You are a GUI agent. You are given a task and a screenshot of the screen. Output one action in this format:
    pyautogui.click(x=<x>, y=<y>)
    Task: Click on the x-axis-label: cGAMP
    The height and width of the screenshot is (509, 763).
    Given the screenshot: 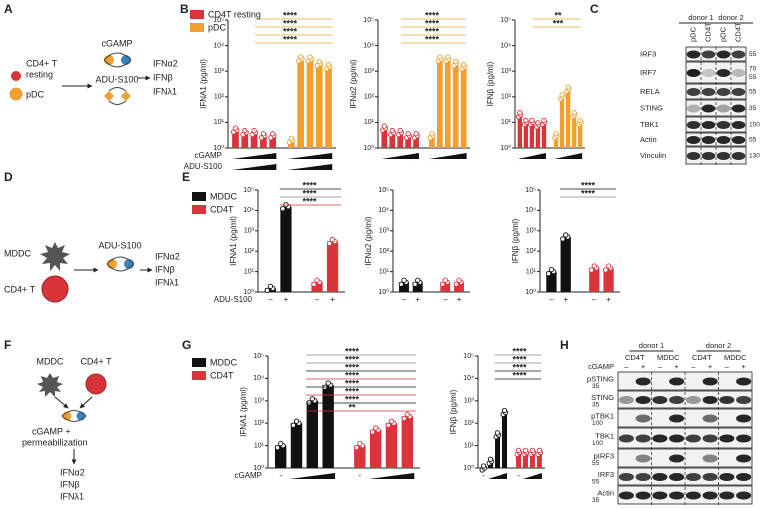 What is the action you would take?
    pyautogui.click(x=248, y=475)
    